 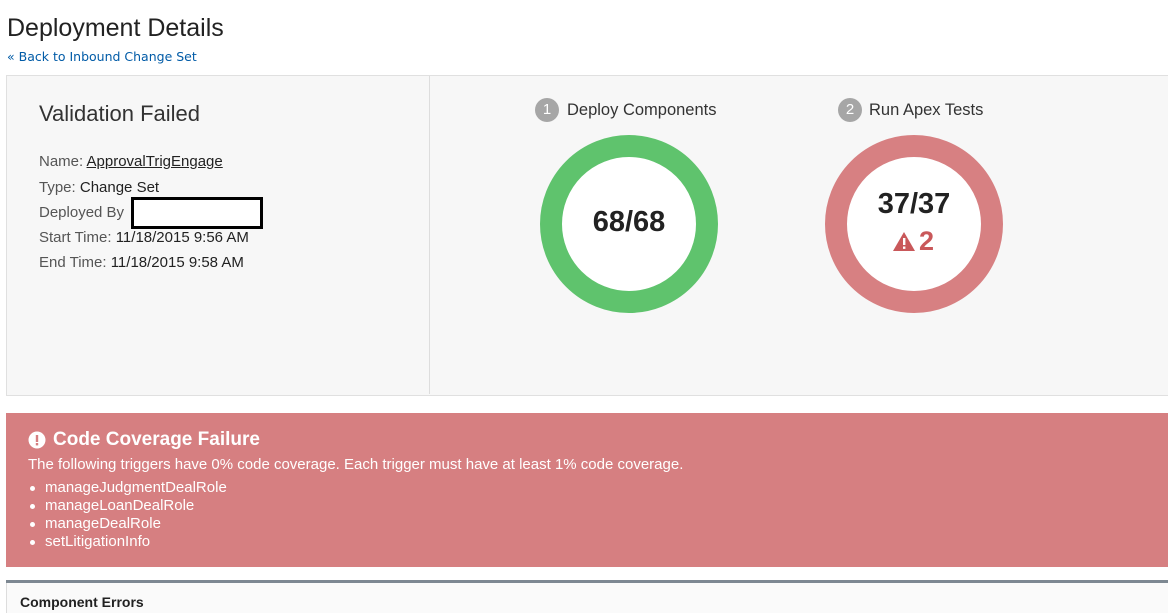 I want to click on field-value: 11/18/2015 9:58 AM, so click(x=177, y=262).